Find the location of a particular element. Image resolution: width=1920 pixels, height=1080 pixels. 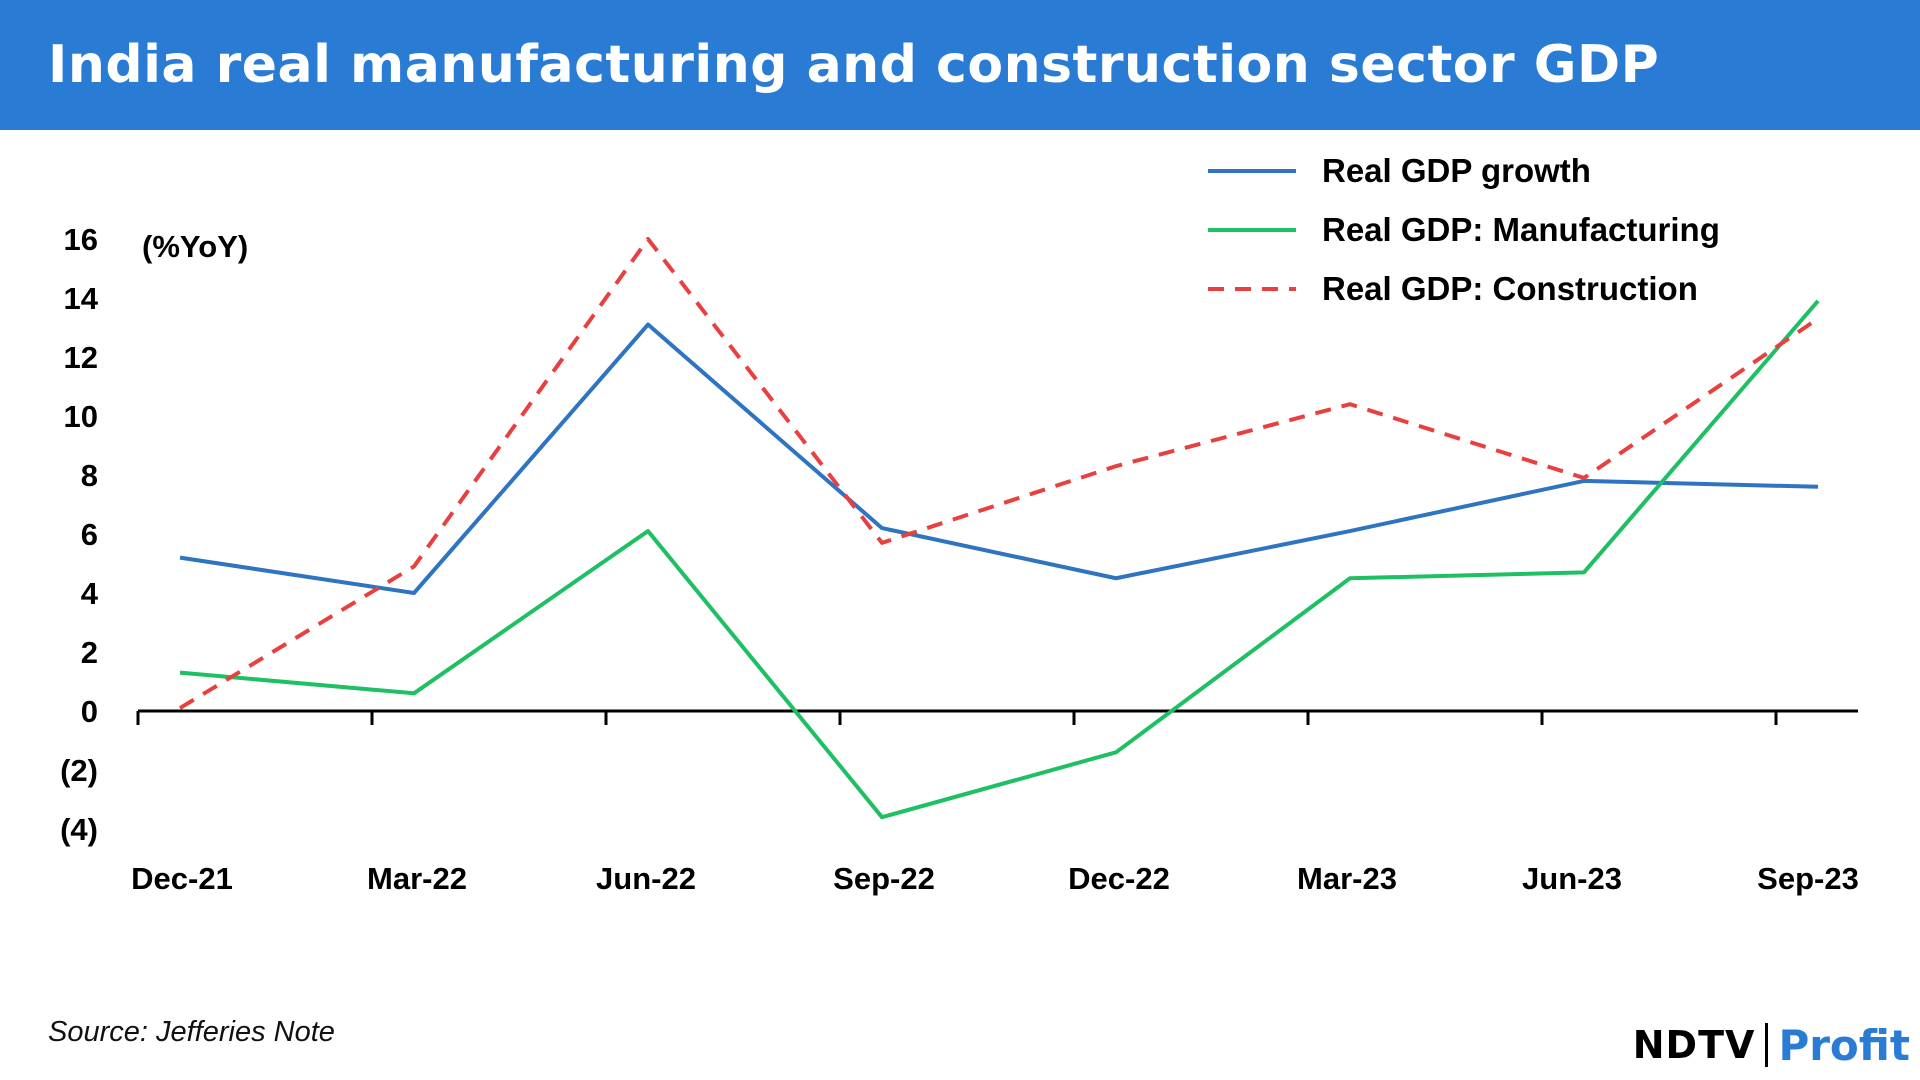

x-tick-label: Mar-23 is located at coordinates (1347, 878).